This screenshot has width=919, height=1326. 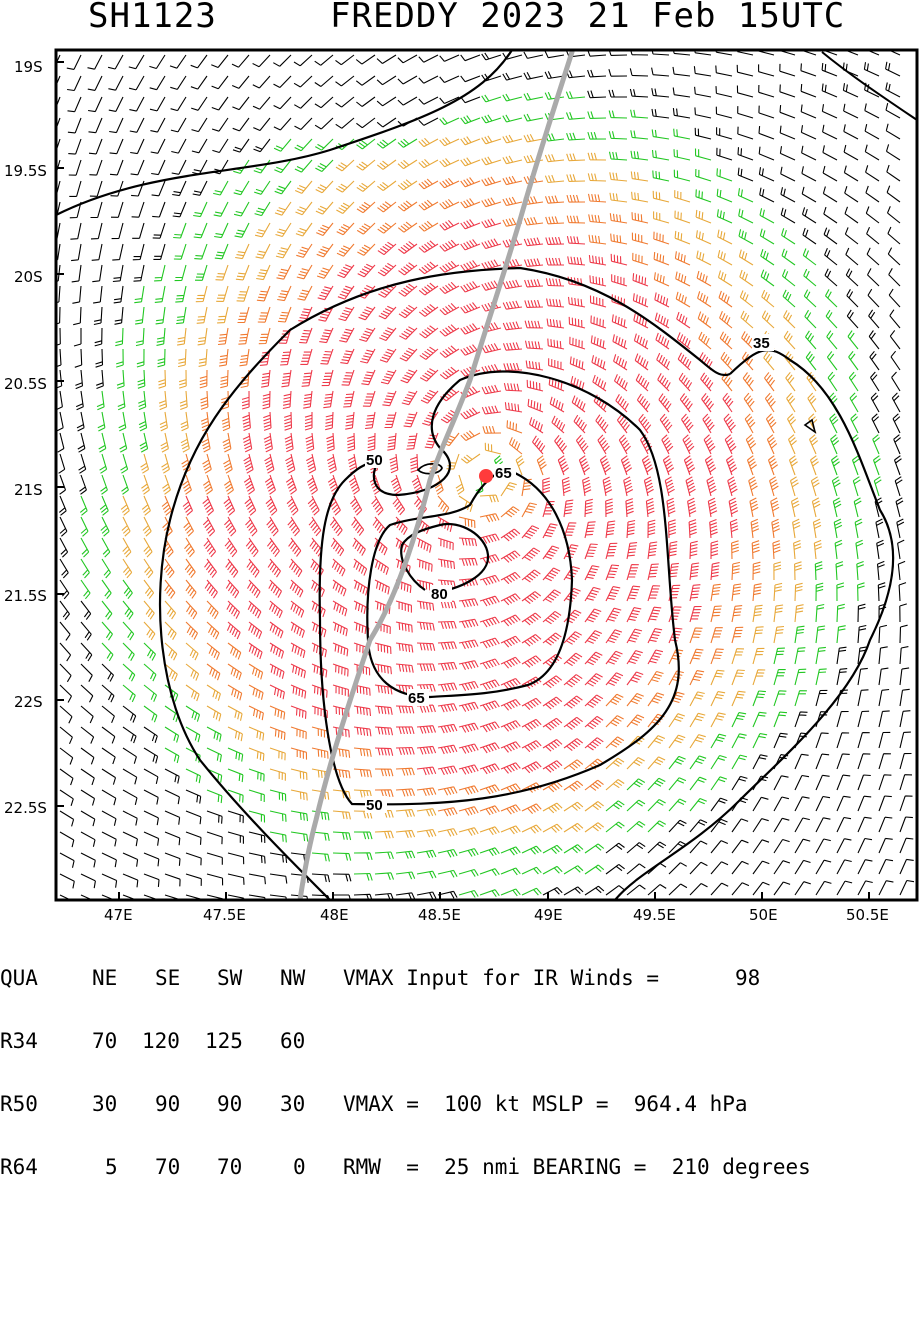 I want to click on storm-info: FREDDY 2023 21 Feb 15UTC, so click(x=588, y=18).